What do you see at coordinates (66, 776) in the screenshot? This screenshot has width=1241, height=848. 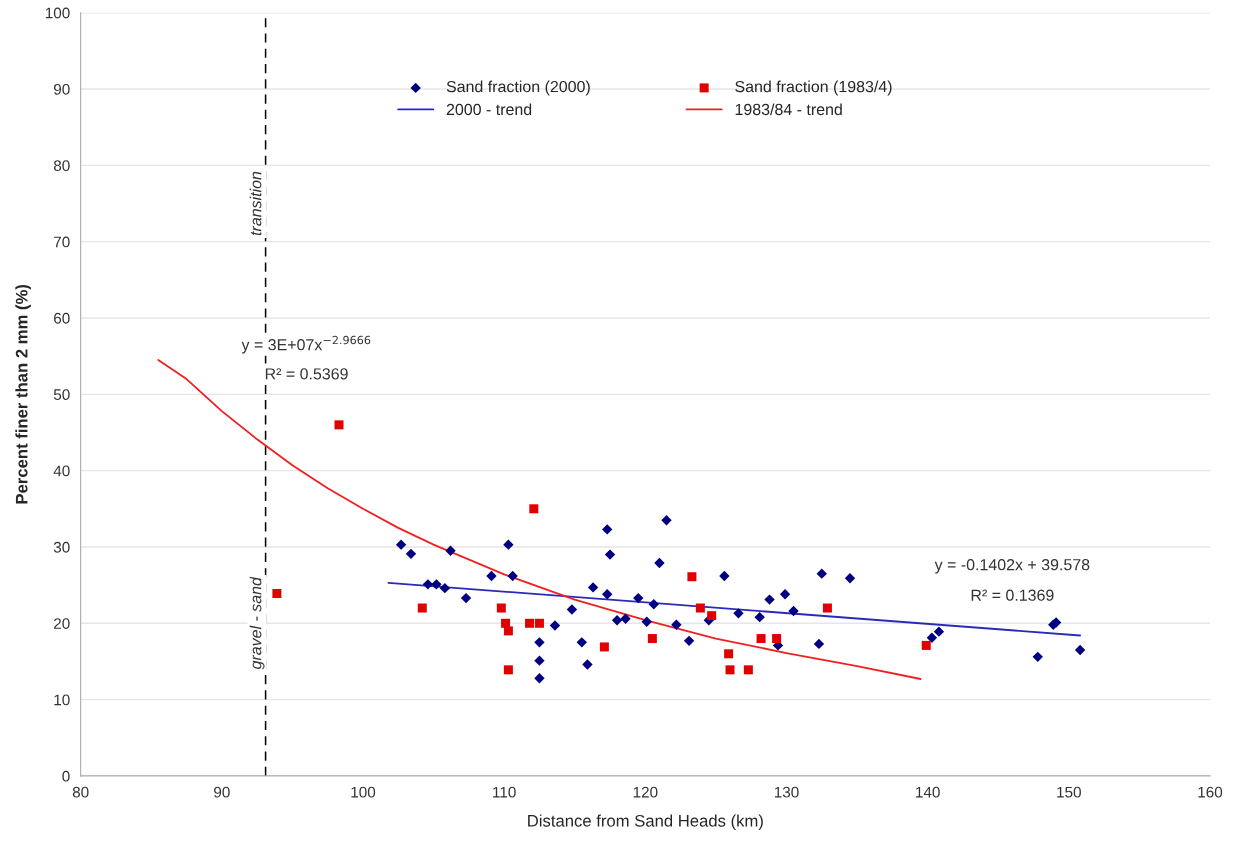 I see `y-tick-label: 0` at bounding box center [66, 776].